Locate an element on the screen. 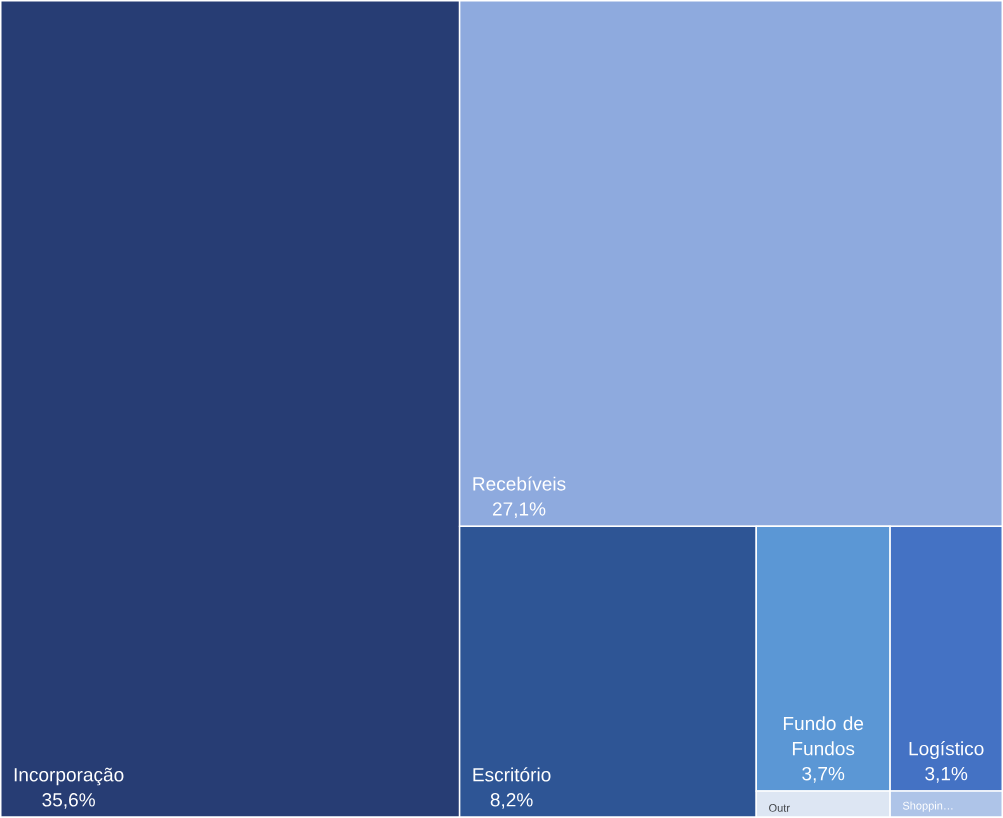 Image resolution: width=1003 pixels, height=818 pixels. category-label: Incorporação is located at coordinates (69, 776).